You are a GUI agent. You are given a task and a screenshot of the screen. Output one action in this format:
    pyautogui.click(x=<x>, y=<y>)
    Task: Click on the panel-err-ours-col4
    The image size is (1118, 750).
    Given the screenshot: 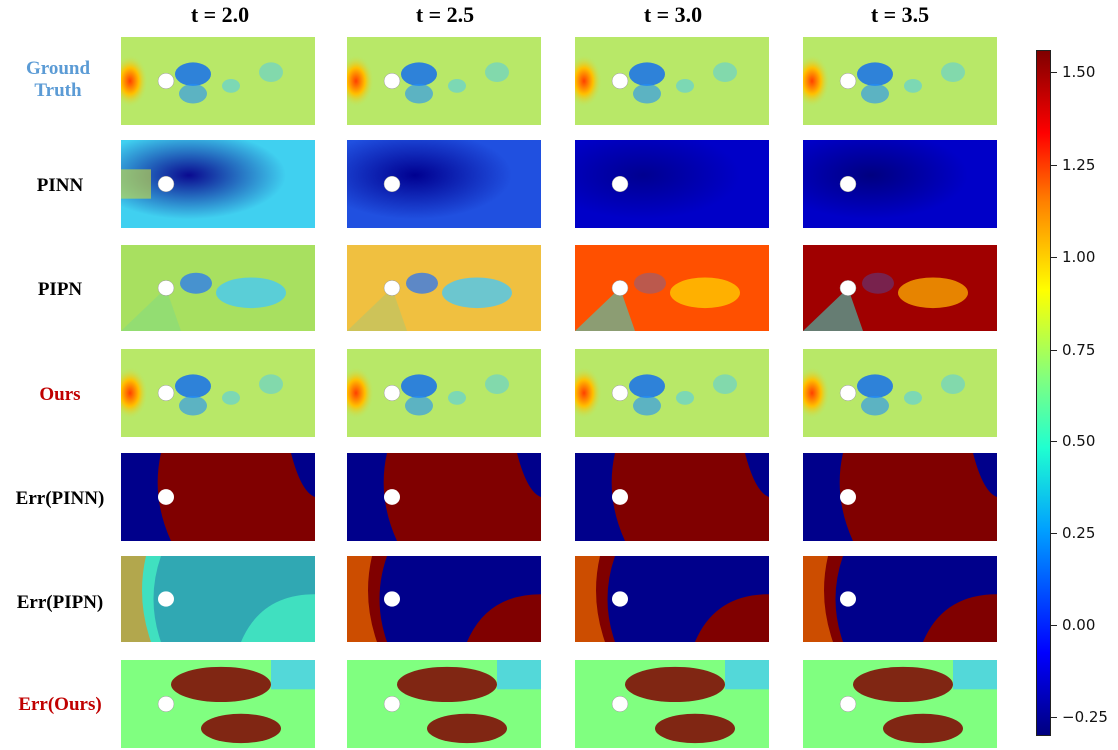 What is the action you would take?
    pyautogui.click(x=900, y=704)
    